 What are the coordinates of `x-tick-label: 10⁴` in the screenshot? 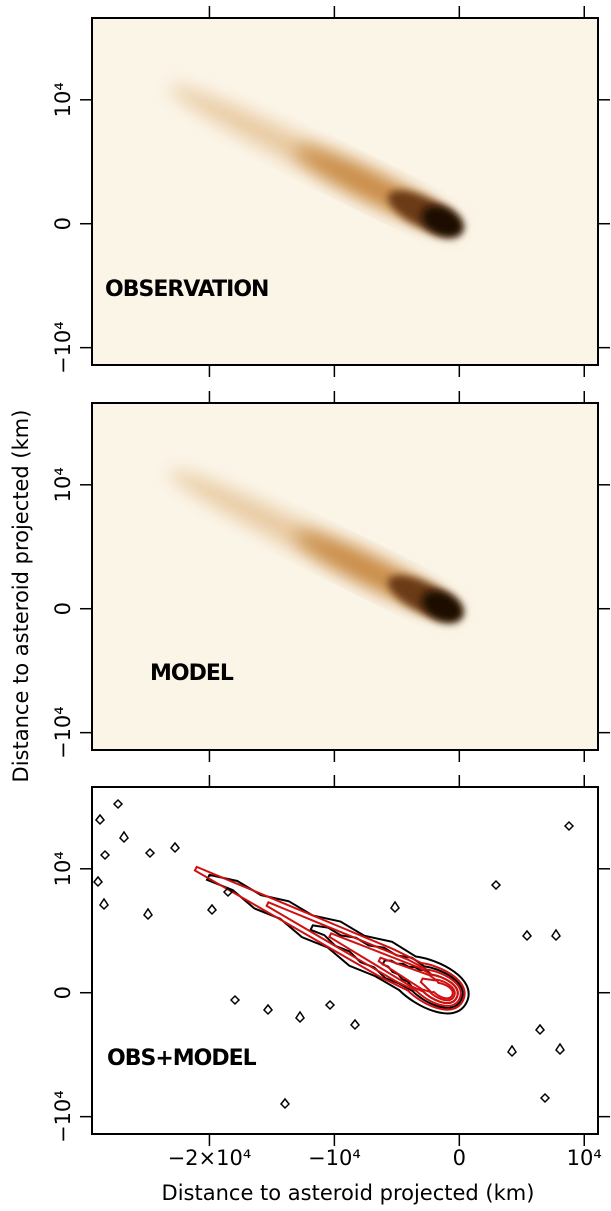 It's located at (584, 1158).